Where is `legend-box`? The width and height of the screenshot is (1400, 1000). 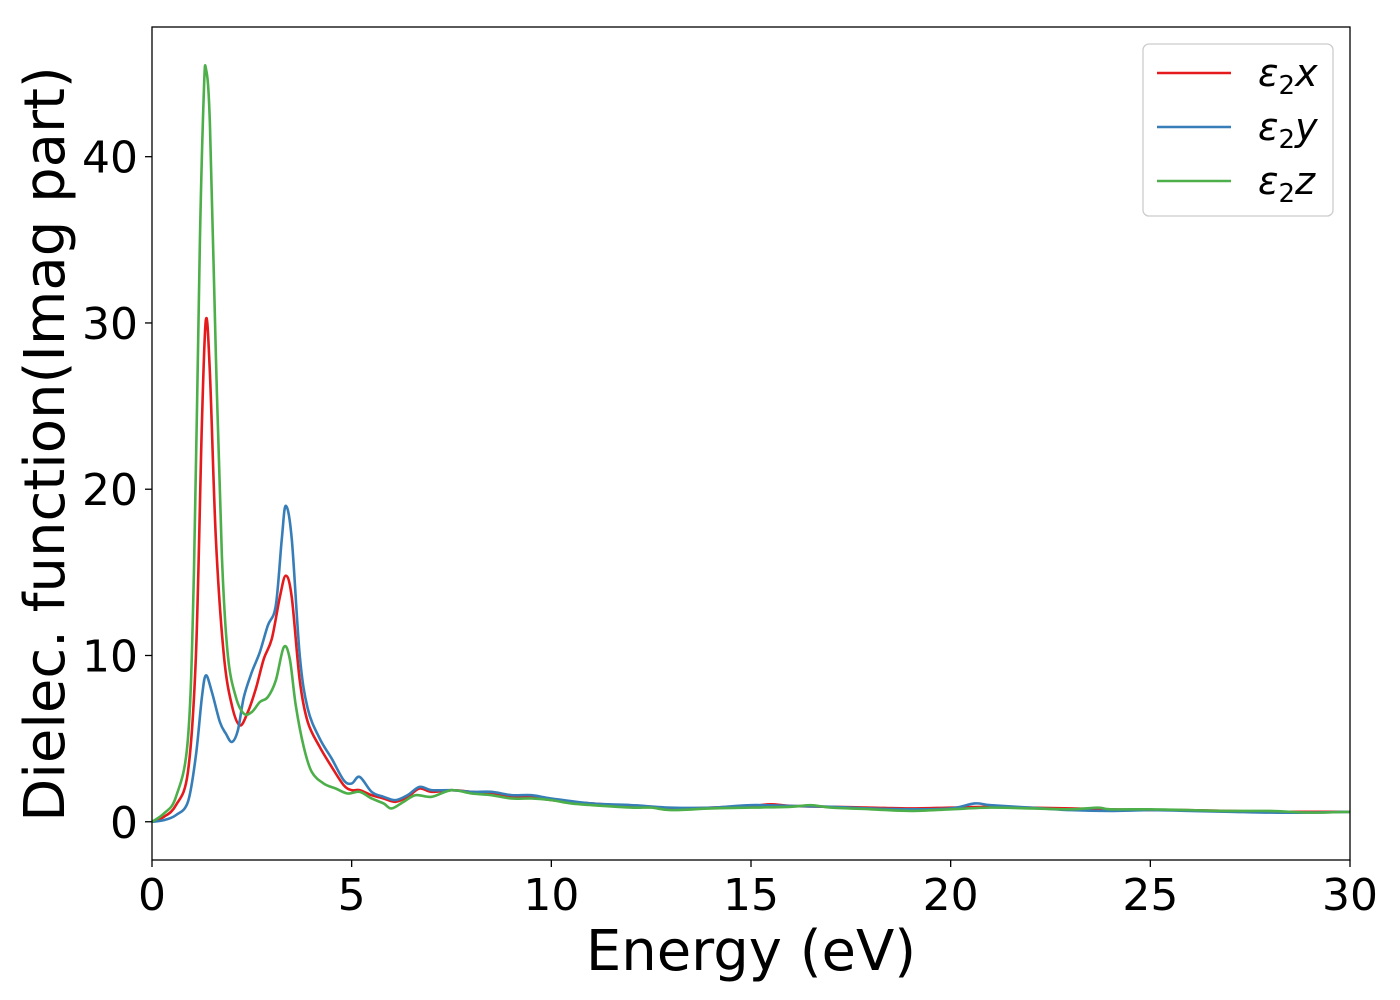 legend-box is located at coordinates (1238, 130).